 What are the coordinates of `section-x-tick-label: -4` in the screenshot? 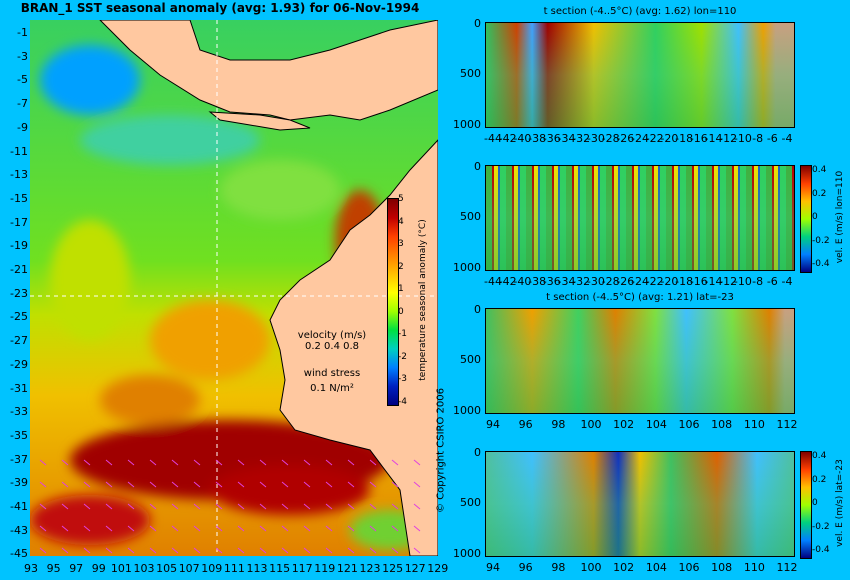 It's located at (787, 138).